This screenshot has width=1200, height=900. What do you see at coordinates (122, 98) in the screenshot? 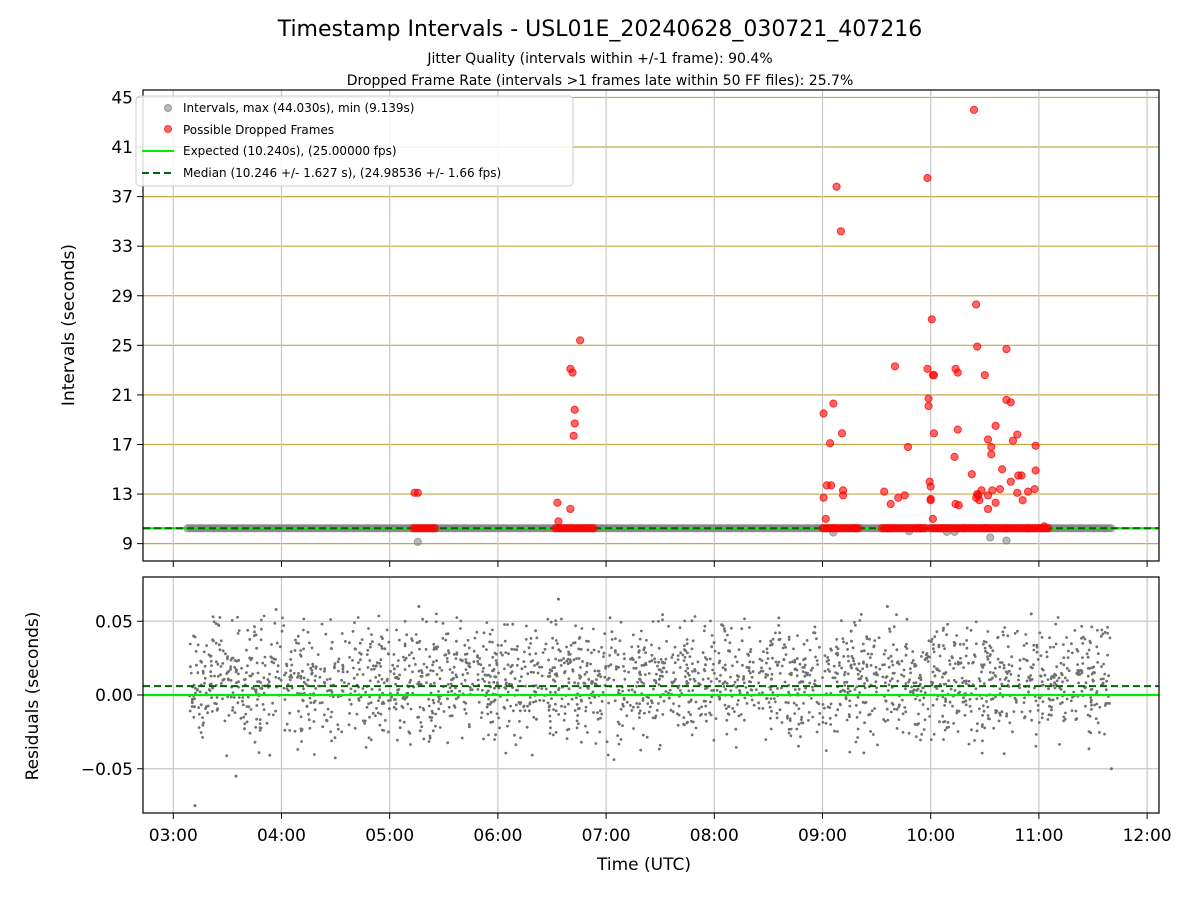
I see `intervals-ytick-label: 45` at bounding box center [122, 98].